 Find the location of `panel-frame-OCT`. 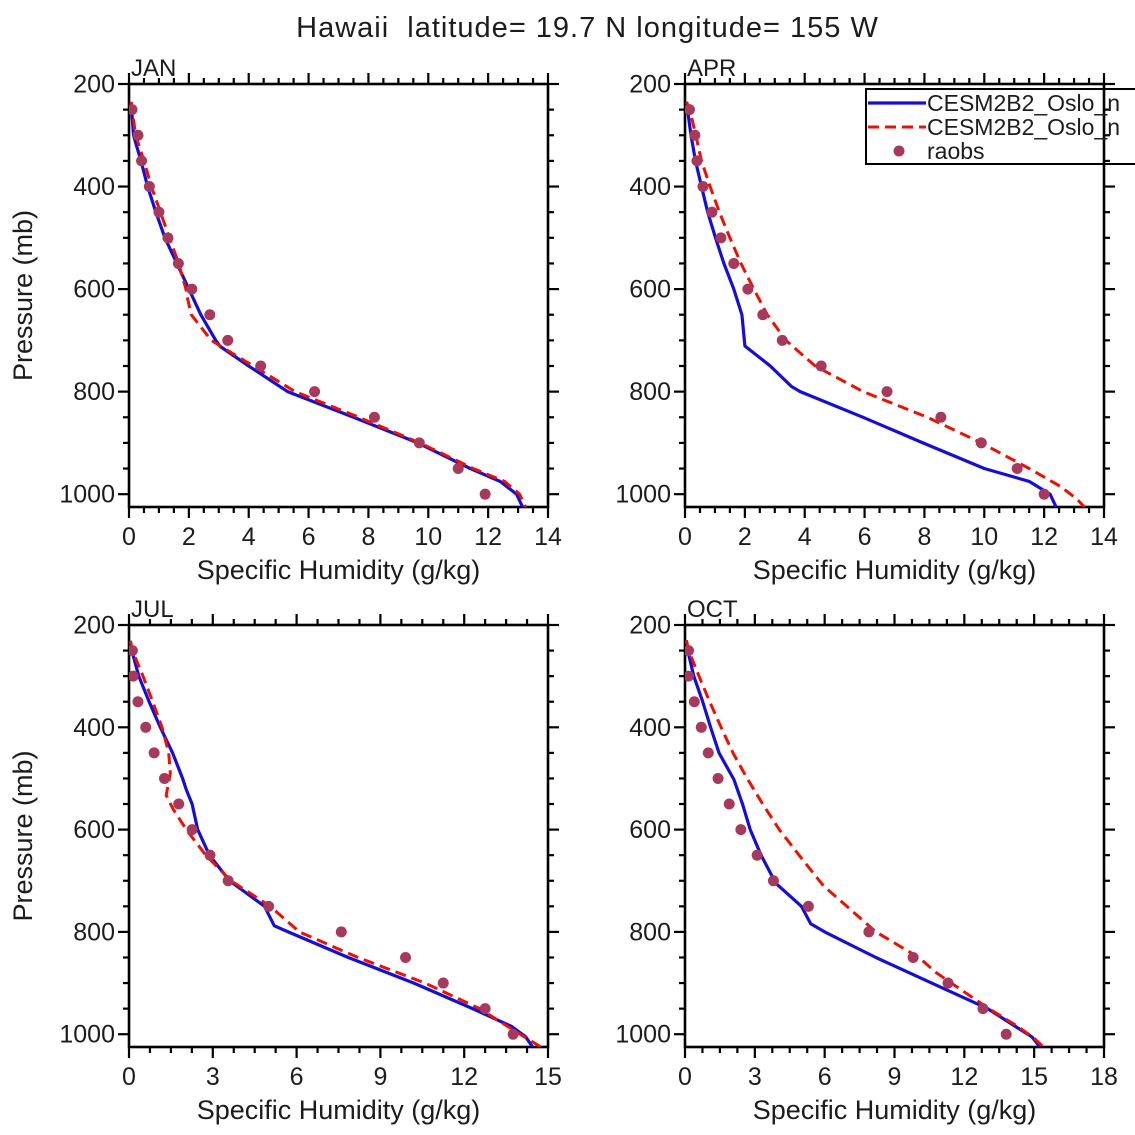

panel-frame-OCT is located at coordinates (894, 836).